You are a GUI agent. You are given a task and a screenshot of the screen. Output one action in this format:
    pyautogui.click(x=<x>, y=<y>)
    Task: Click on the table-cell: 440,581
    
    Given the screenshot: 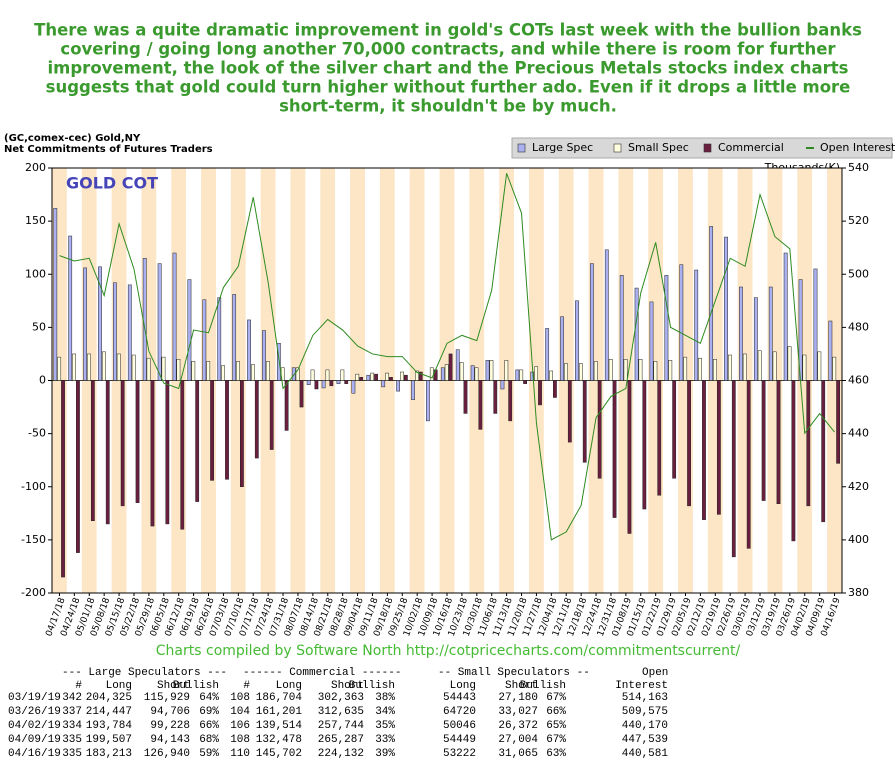 What is the action you would take?
    pyautogui.click(x=645, y=754)
    